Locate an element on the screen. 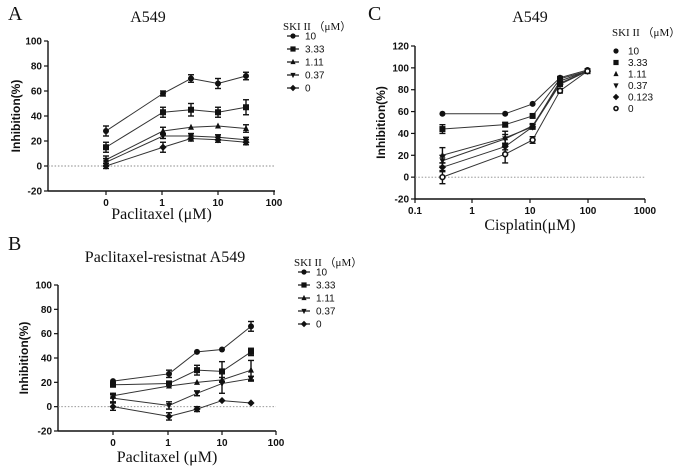  chart-title: Paclitaxel-resistnat A549 is located at coordinates (165, 257).